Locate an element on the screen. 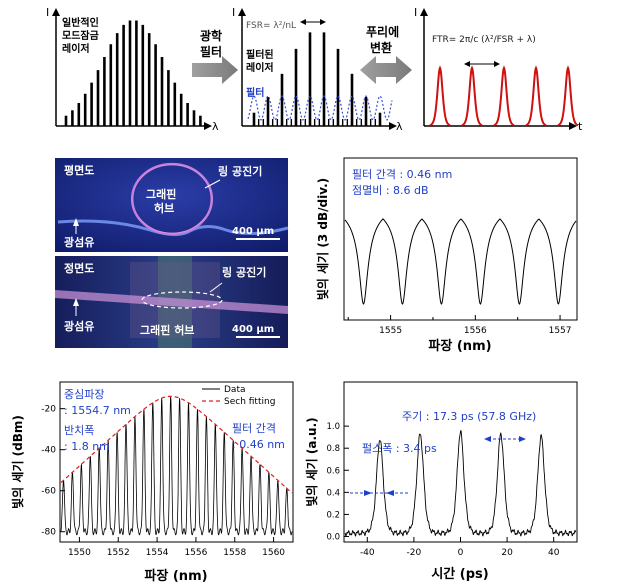 The width and height of the screenshot is (622, 585). filtered-mode-bars is located at coordinates (317, 79).